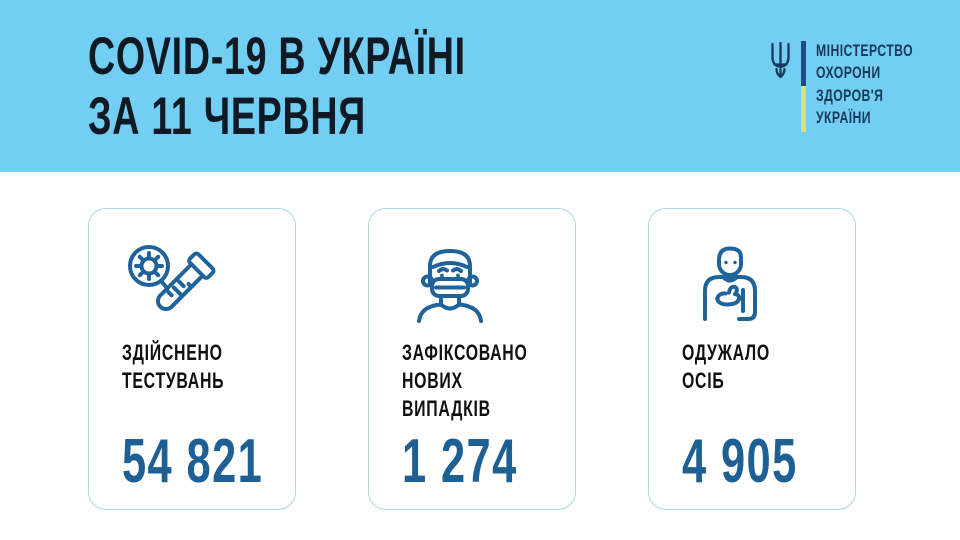 The width and height of the screenshot is (960, 540). Describe the element at coordinates (460, 461) in the screenshot. I see `stat-value-new-cases: 1 274` at that location.